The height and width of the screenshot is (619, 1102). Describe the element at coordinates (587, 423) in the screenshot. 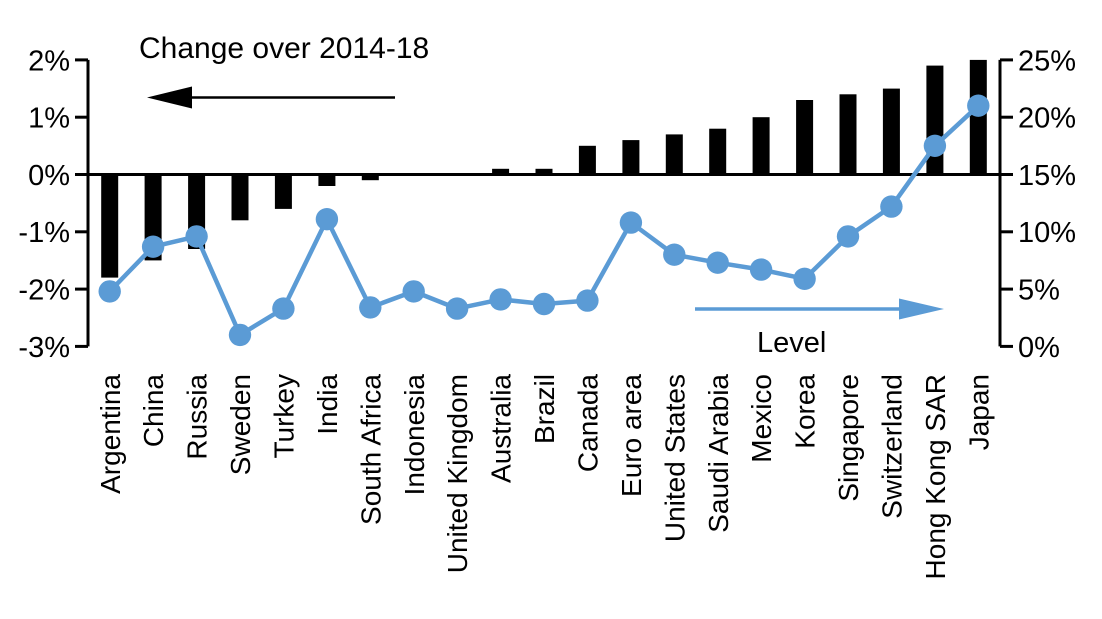

I see `category-label-canada: Canada` at that location.